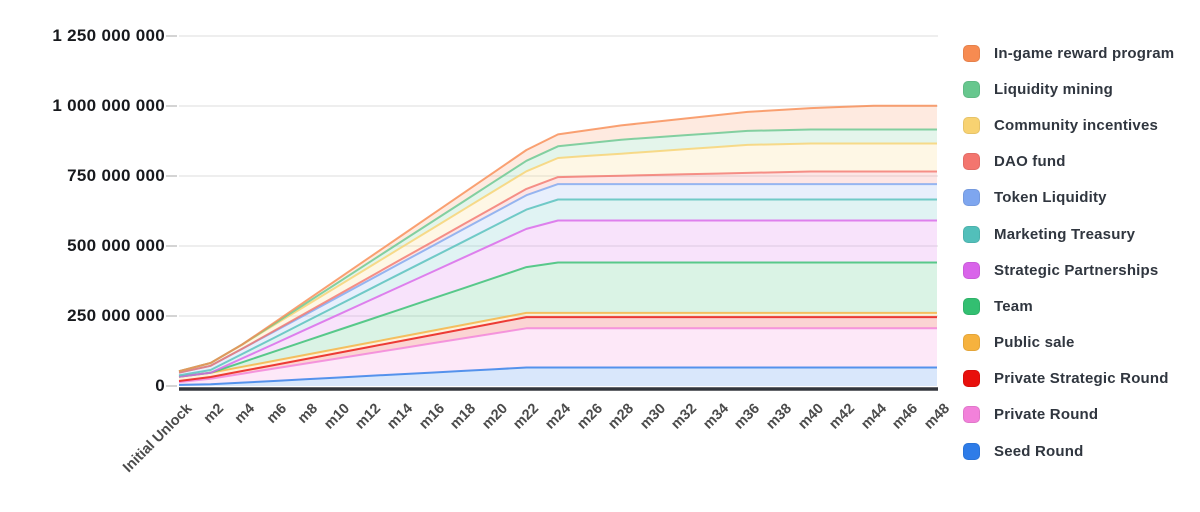 This screenshot has height=512, width=1200. What do you see at coordinates (1039, 451) in the screenshot?
I see `legend-label: Seed Round` at bounding box center [1039, 451].